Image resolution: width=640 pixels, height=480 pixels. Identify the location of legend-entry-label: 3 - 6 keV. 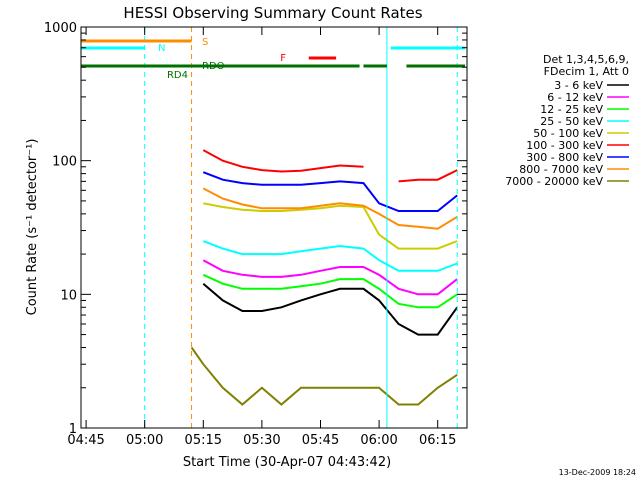
(578, 85).